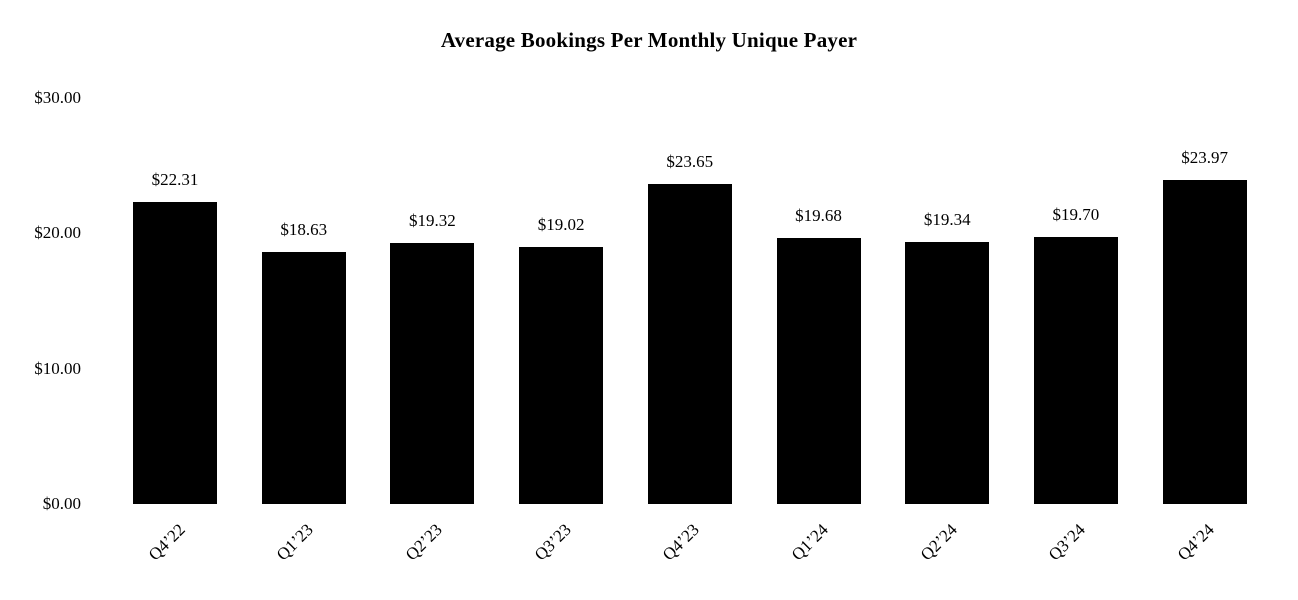  I want to click on x-axis-tick-label: Q2’23, so click(423, 542).